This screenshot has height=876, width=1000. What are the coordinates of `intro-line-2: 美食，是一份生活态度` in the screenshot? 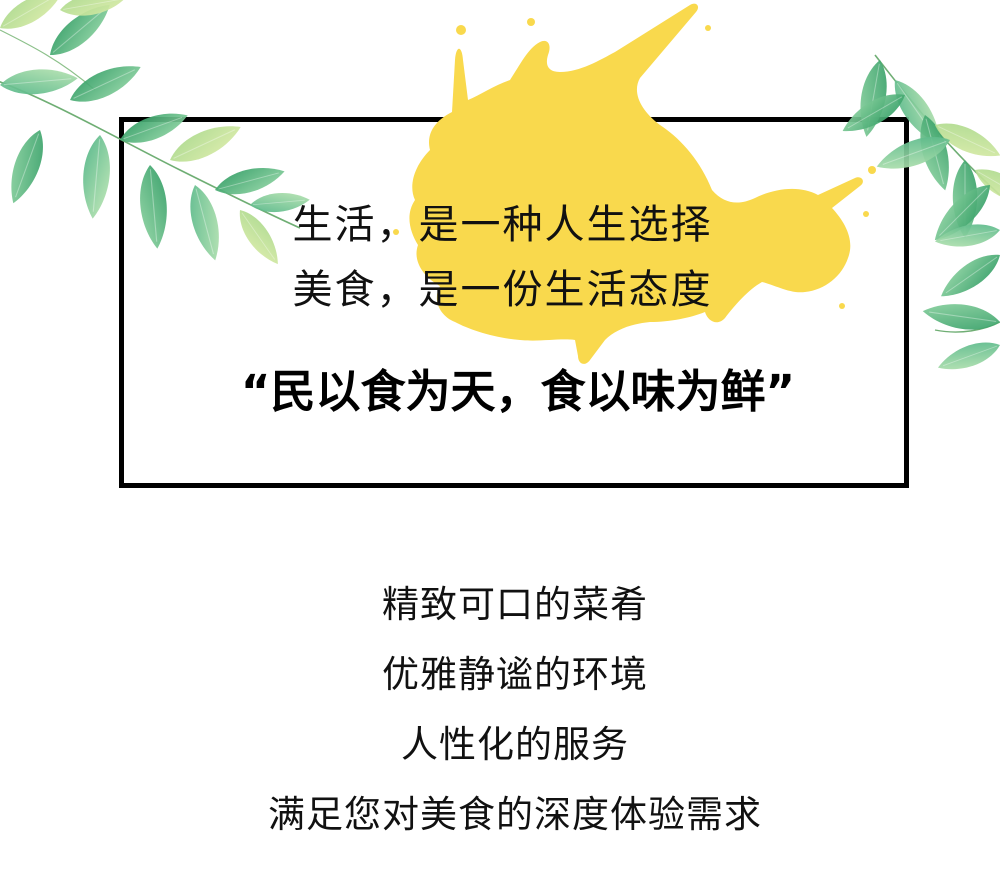 It's located at (502, 290).